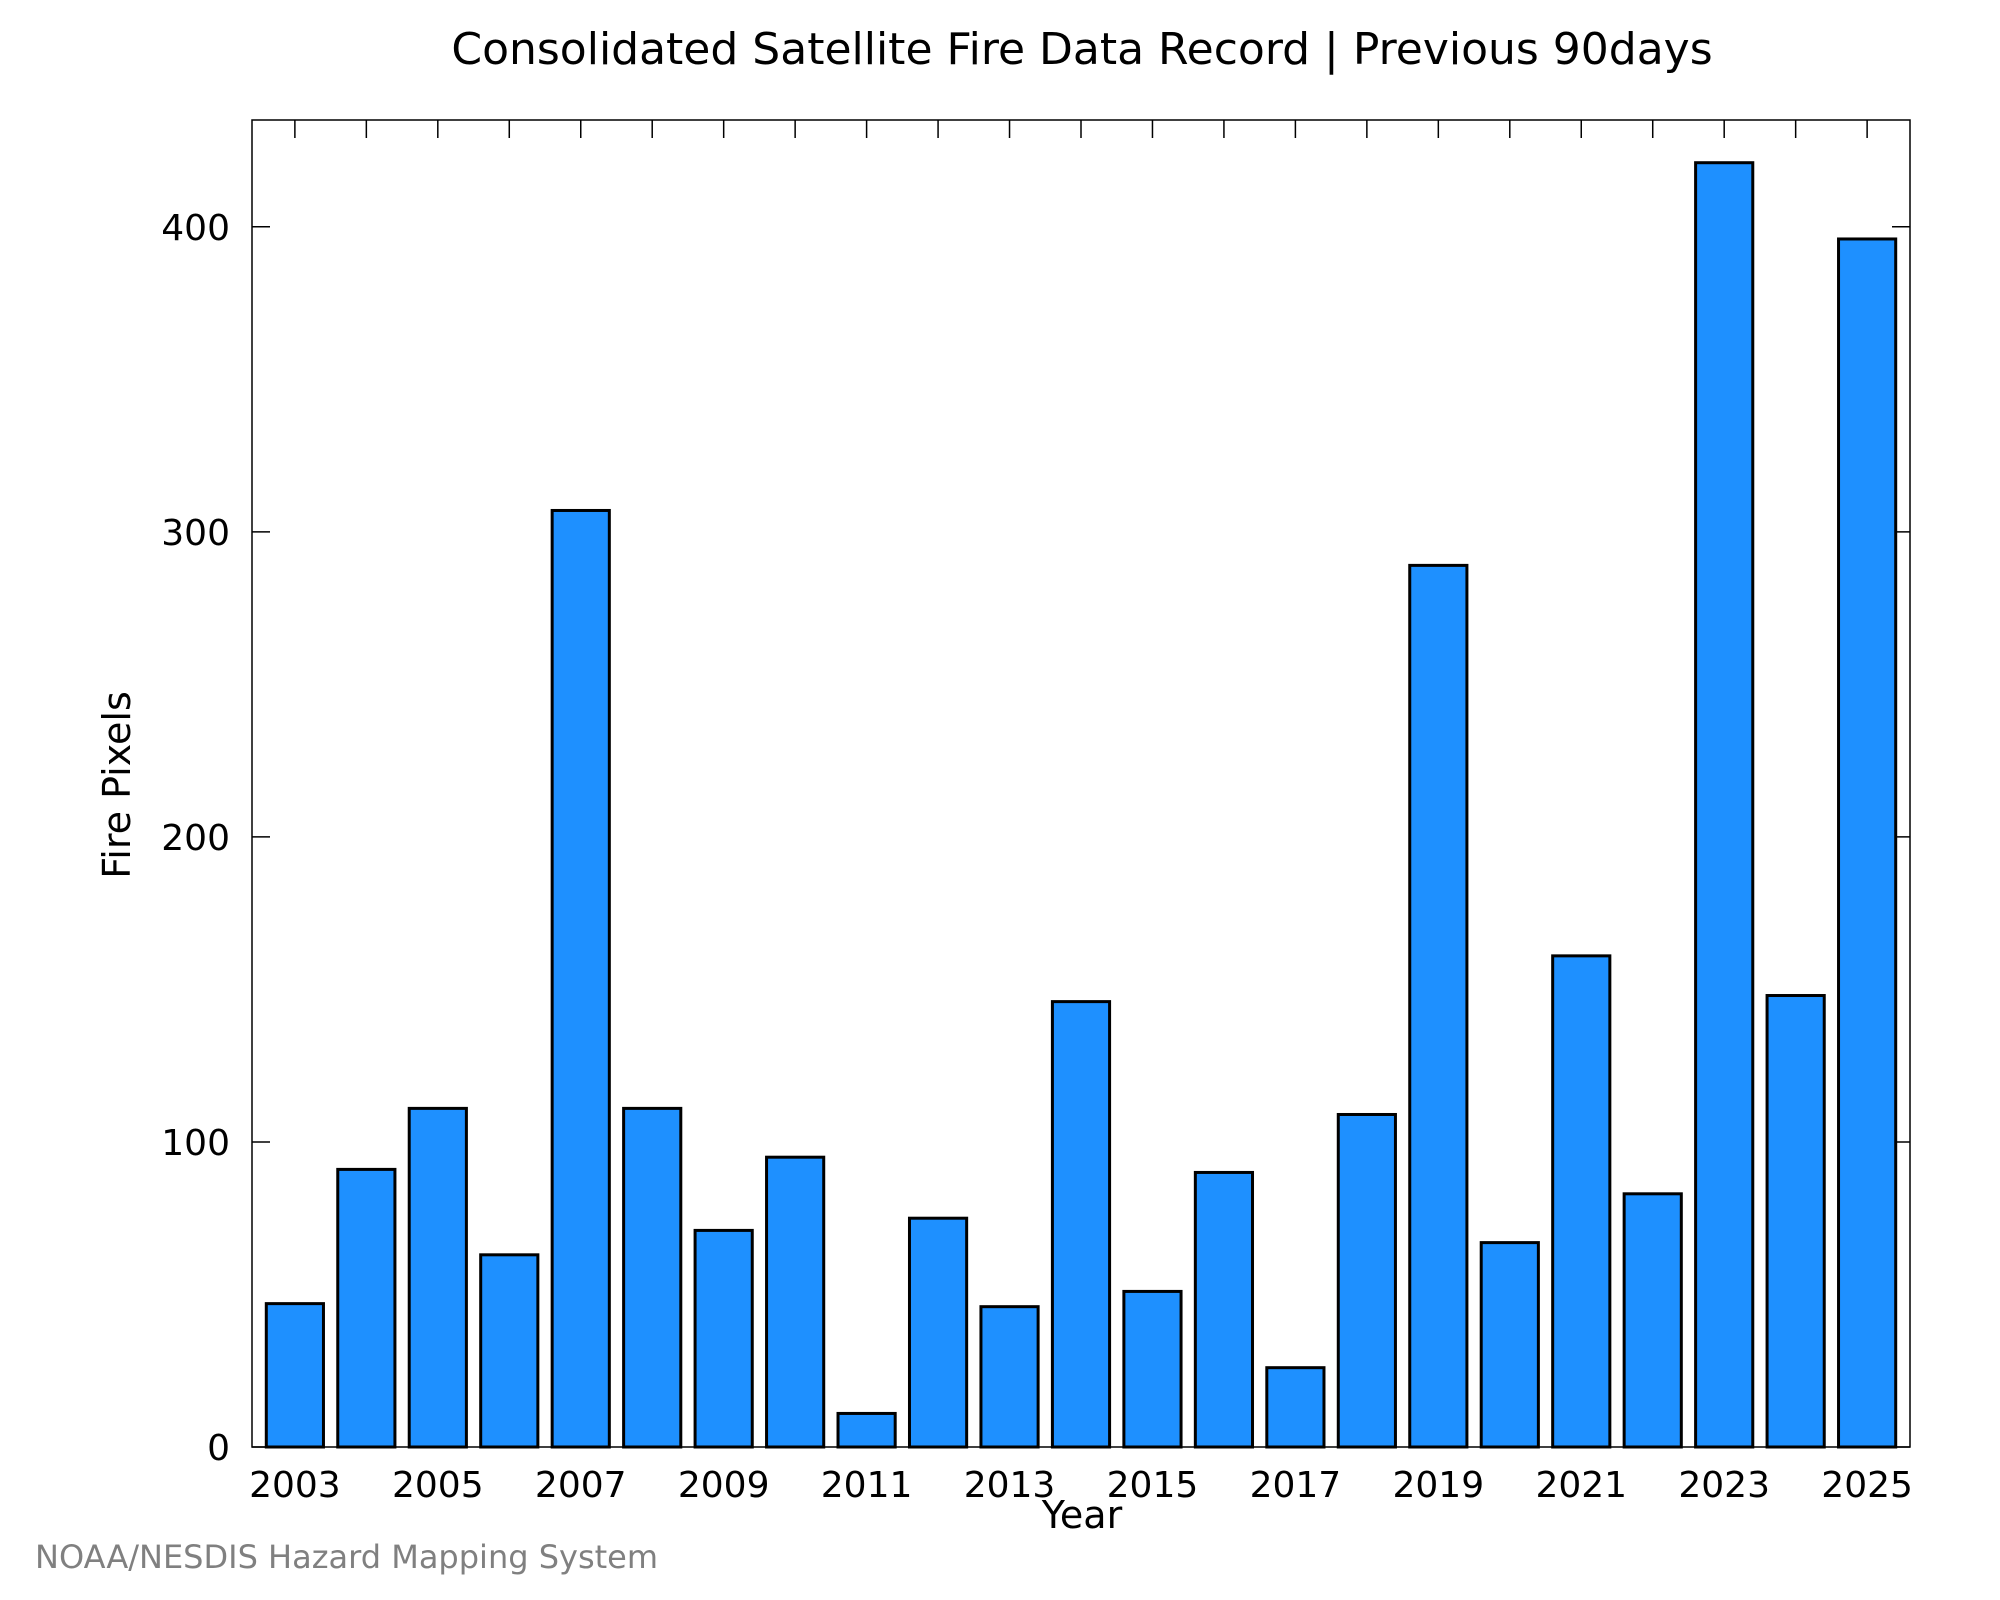 Image resolution: width=2000 pixels, height=1600 pixels. What do you see at coordinates (1296, 1485) in the screenshot?
I see `x-tick-label: 2017` at bounding box center [1296, 1485].